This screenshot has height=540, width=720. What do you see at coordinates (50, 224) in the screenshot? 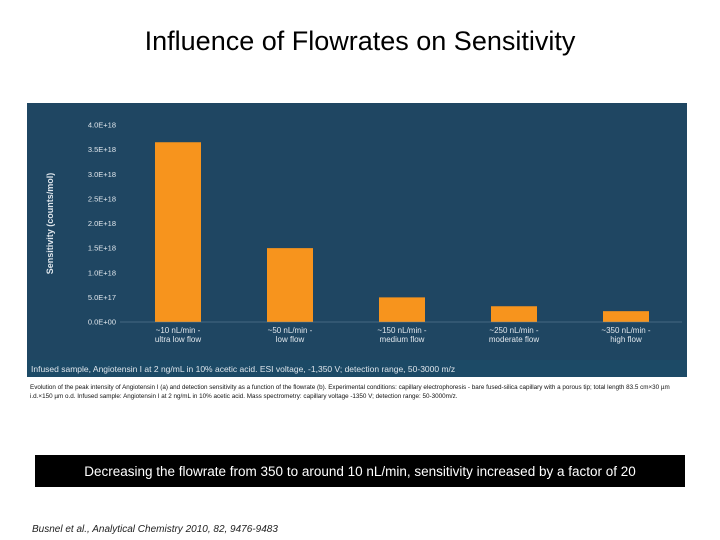
I see `y-axis-label: Sensitivity (counts/mol)` at bounding box center [50, 224].